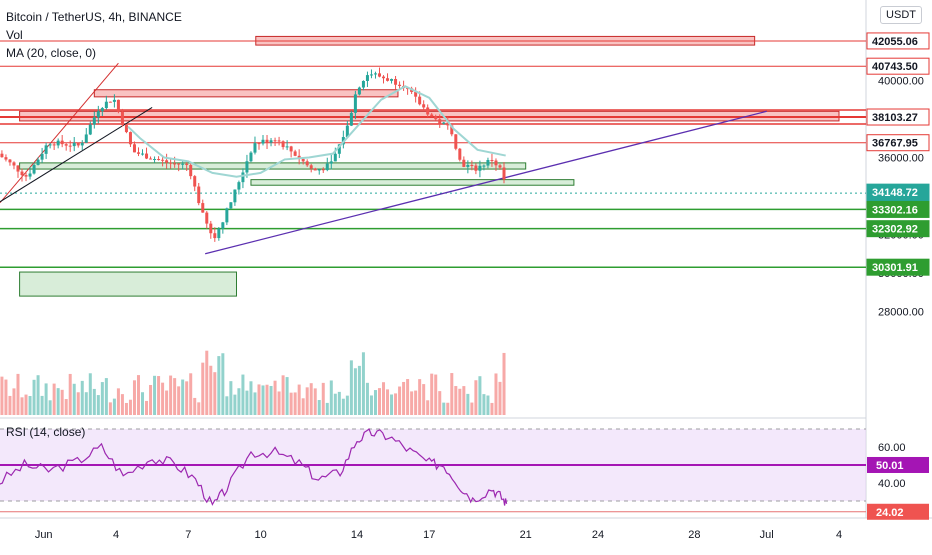 This screenshot has height=555, width=932. I want to click on price-tick: 40000.00, so click(901, 82).